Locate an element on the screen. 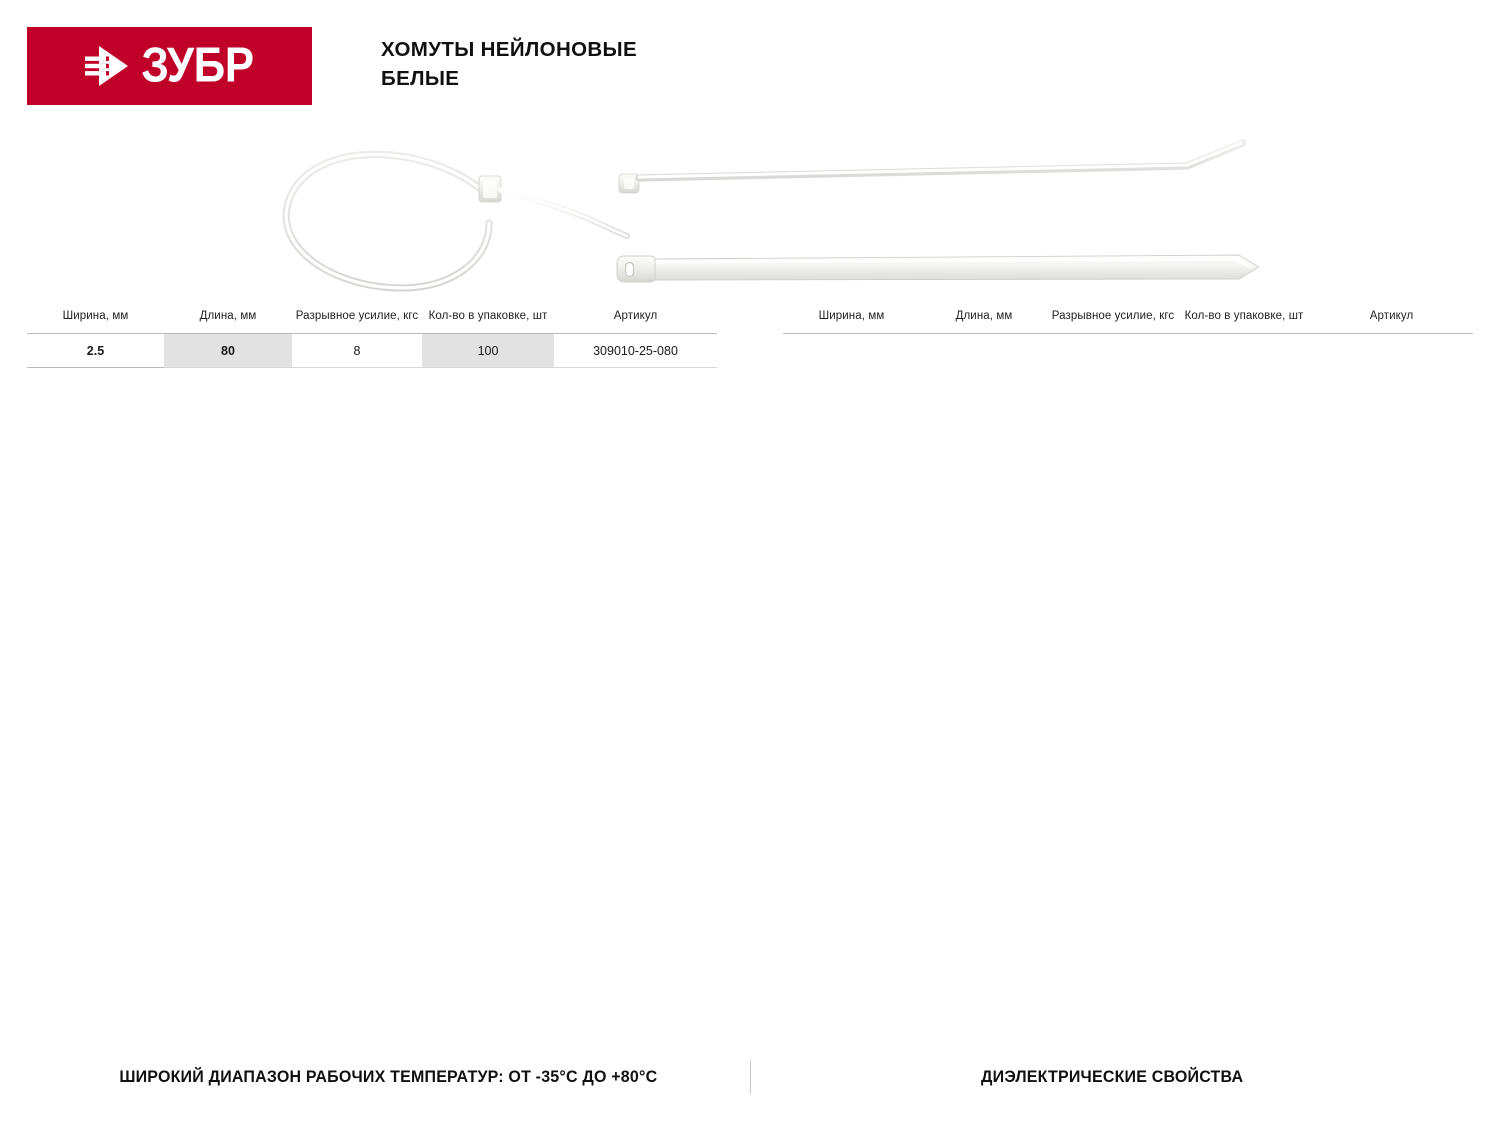 This screenshot has width=1500, height=1125. product-illustrations is located at coordinates (771, 215).